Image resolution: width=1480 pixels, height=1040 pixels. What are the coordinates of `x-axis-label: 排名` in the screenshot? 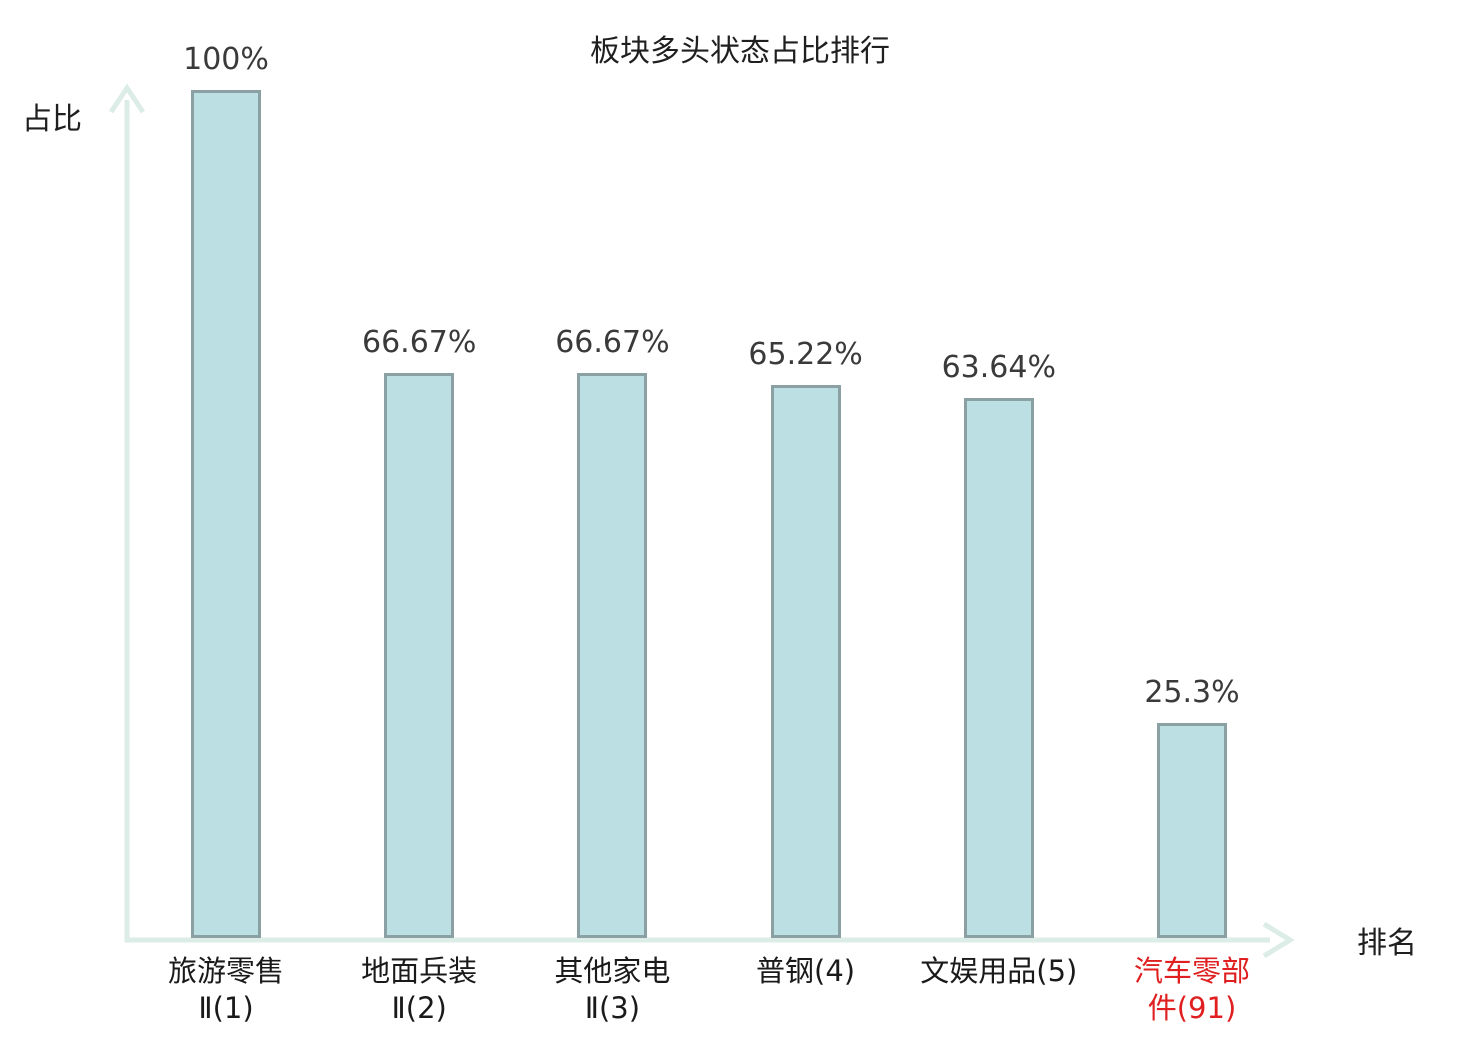 It's located at (1387, 943).